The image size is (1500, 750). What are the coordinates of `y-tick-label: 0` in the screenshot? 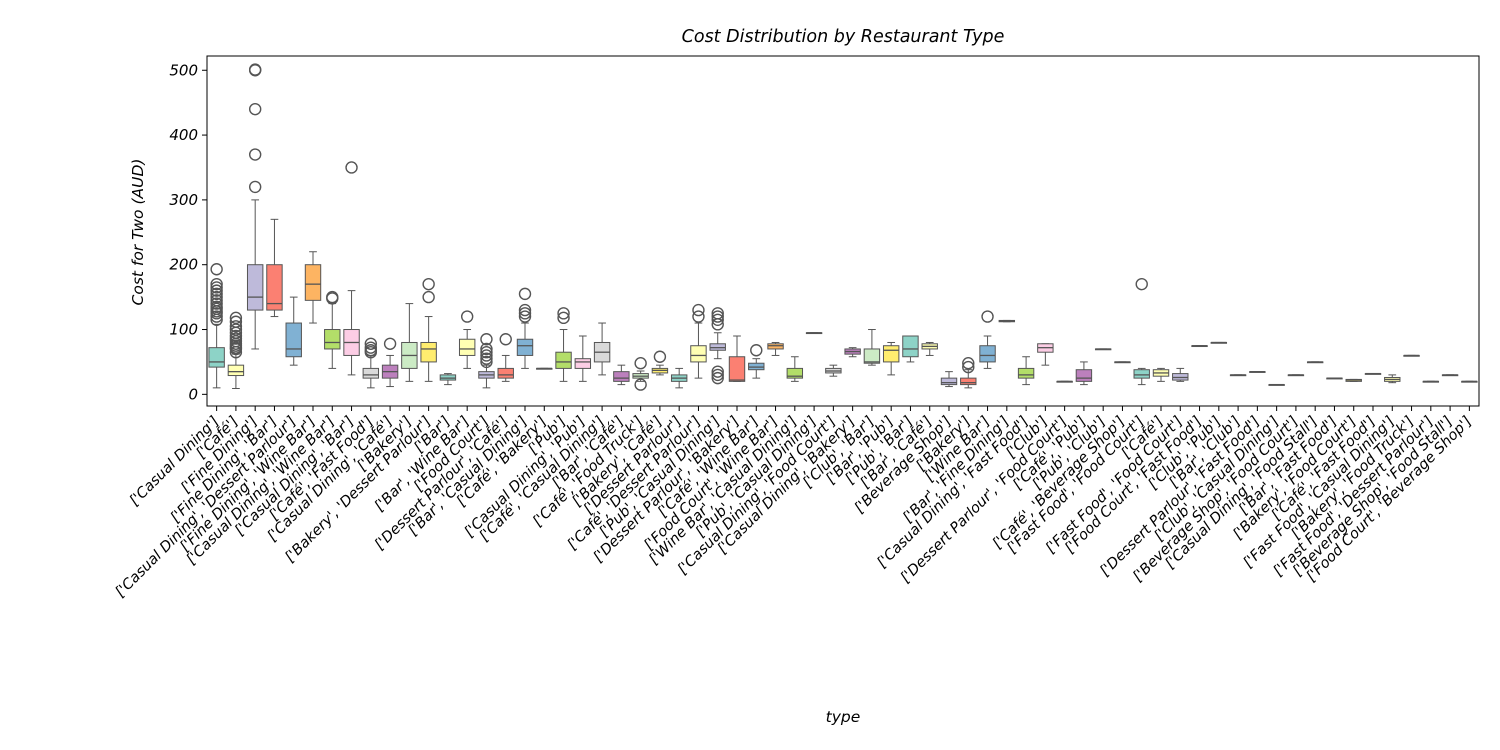 It's located at (193, 394).